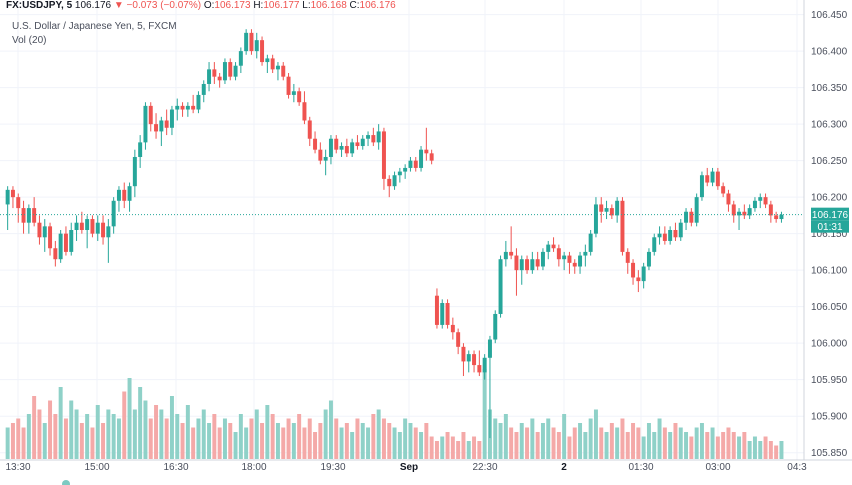 The width and height of the screenshot is (852, 485). What do you see at coordinates (29, 40) in the screenshot?
I see `volume-indicator-label: Vol (20)` at bounding box center [29, 40].